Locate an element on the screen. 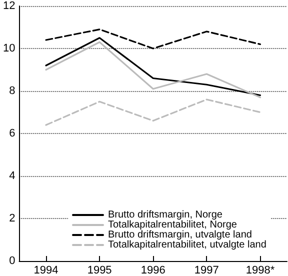 The width and height of the screenshot is (288, 276). y-tick-label: 0 is located at coordinates (12, 261).